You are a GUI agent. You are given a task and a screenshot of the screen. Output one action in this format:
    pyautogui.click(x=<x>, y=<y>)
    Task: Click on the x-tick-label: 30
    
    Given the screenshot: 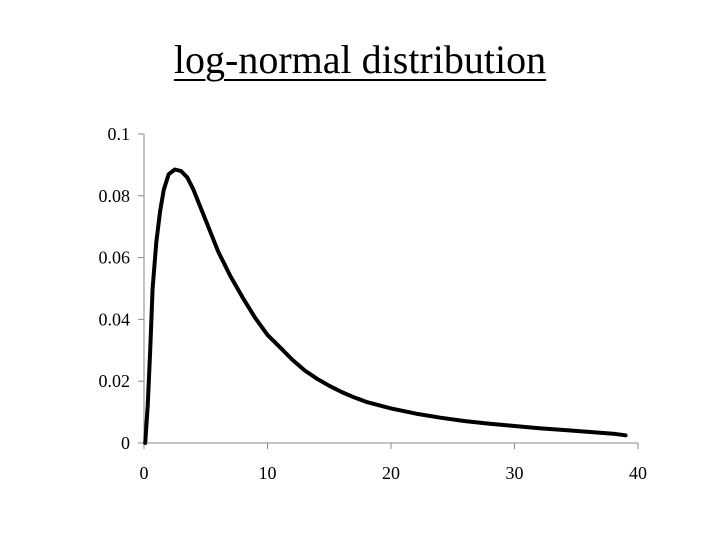 What is the action you would take?
    pyautogui.click(x=515, y=473)
    